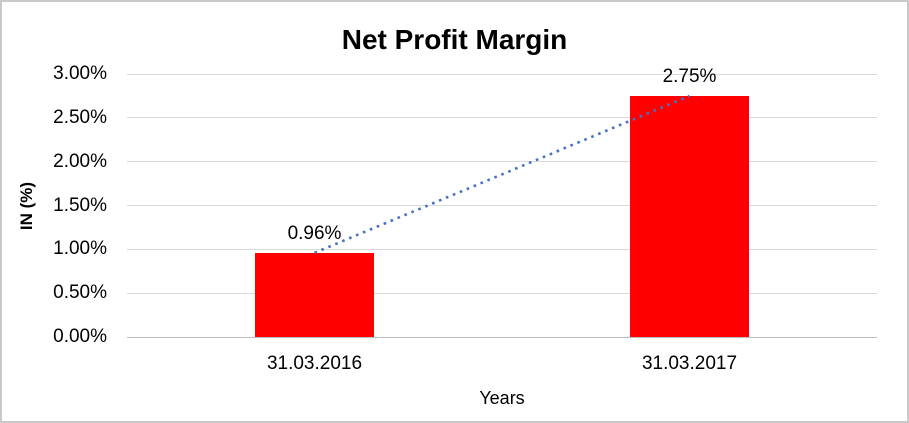 This screenshot has height=423, width=909. What do you see at coordinates (689, 216) in the screenshot?
I see `bar-31.03.2017` at bounding box center [689, 216].